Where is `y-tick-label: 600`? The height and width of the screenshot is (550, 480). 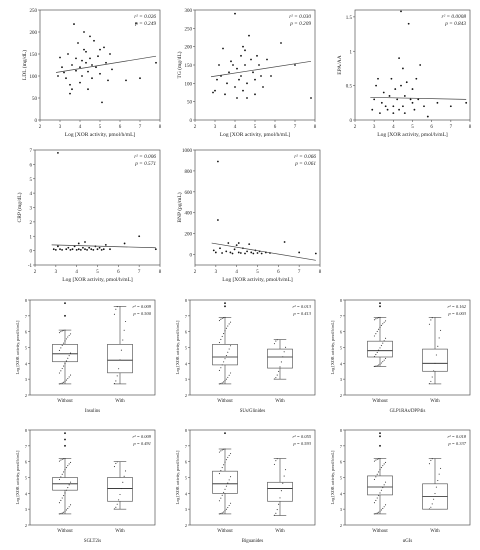 y-tick-label: 600 is located at coordinates (189, 193).